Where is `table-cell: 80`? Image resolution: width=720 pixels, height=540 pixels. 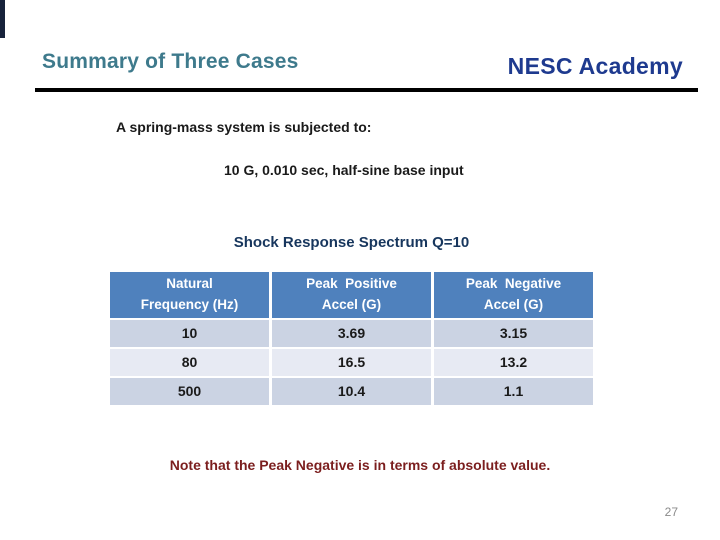
table-cell: 80 is located at coordinates (189, 362).